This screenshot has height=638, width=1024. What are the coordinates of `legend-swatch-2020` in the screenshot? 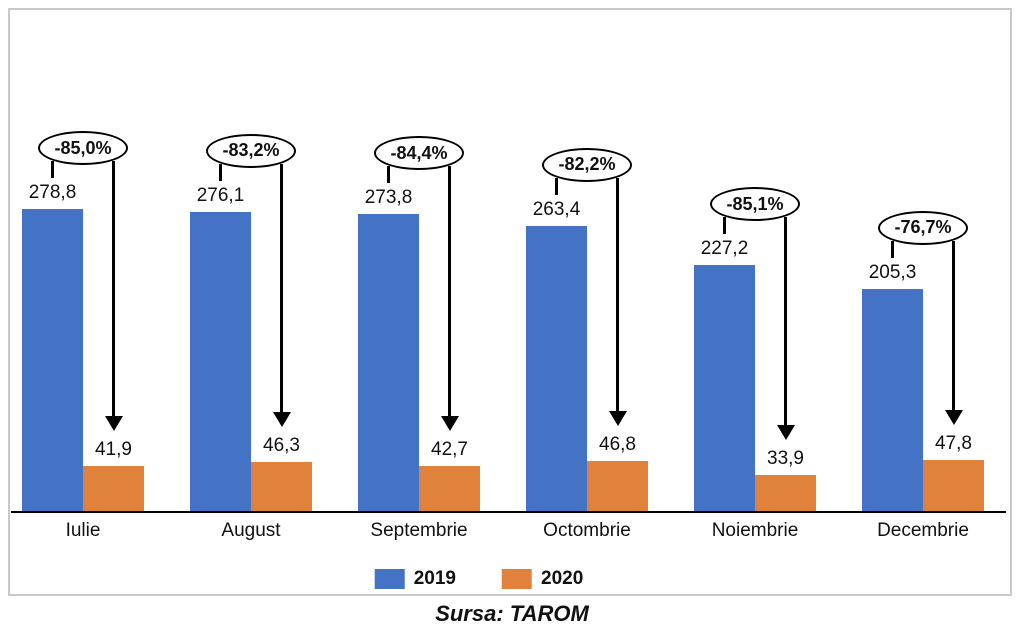 It's located at (517, 579).